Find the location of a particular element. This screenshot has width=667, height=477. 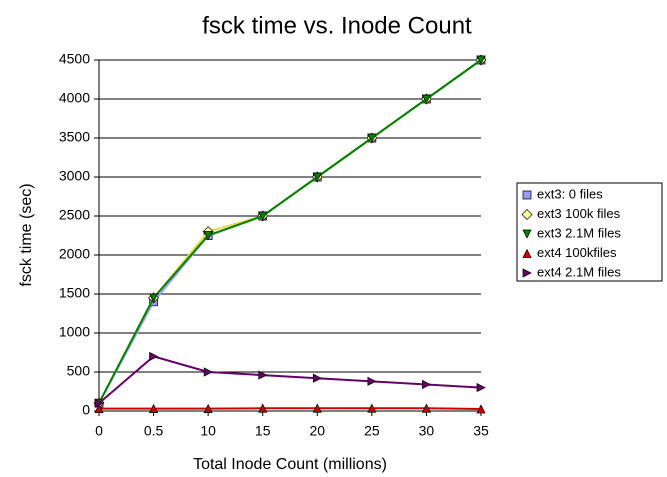

y-tick-label: 1000 is located at coordinates (74, 332).